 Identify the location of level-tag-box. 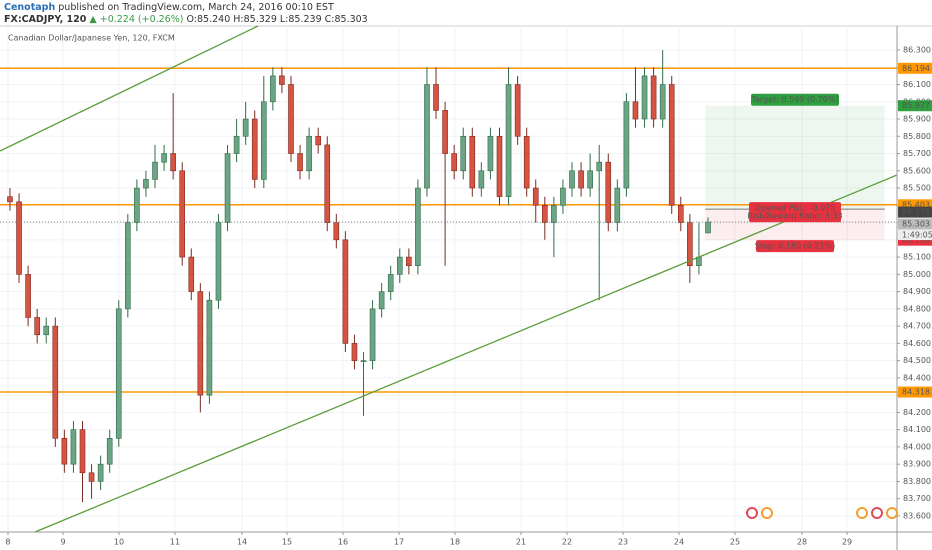
(915, 392).